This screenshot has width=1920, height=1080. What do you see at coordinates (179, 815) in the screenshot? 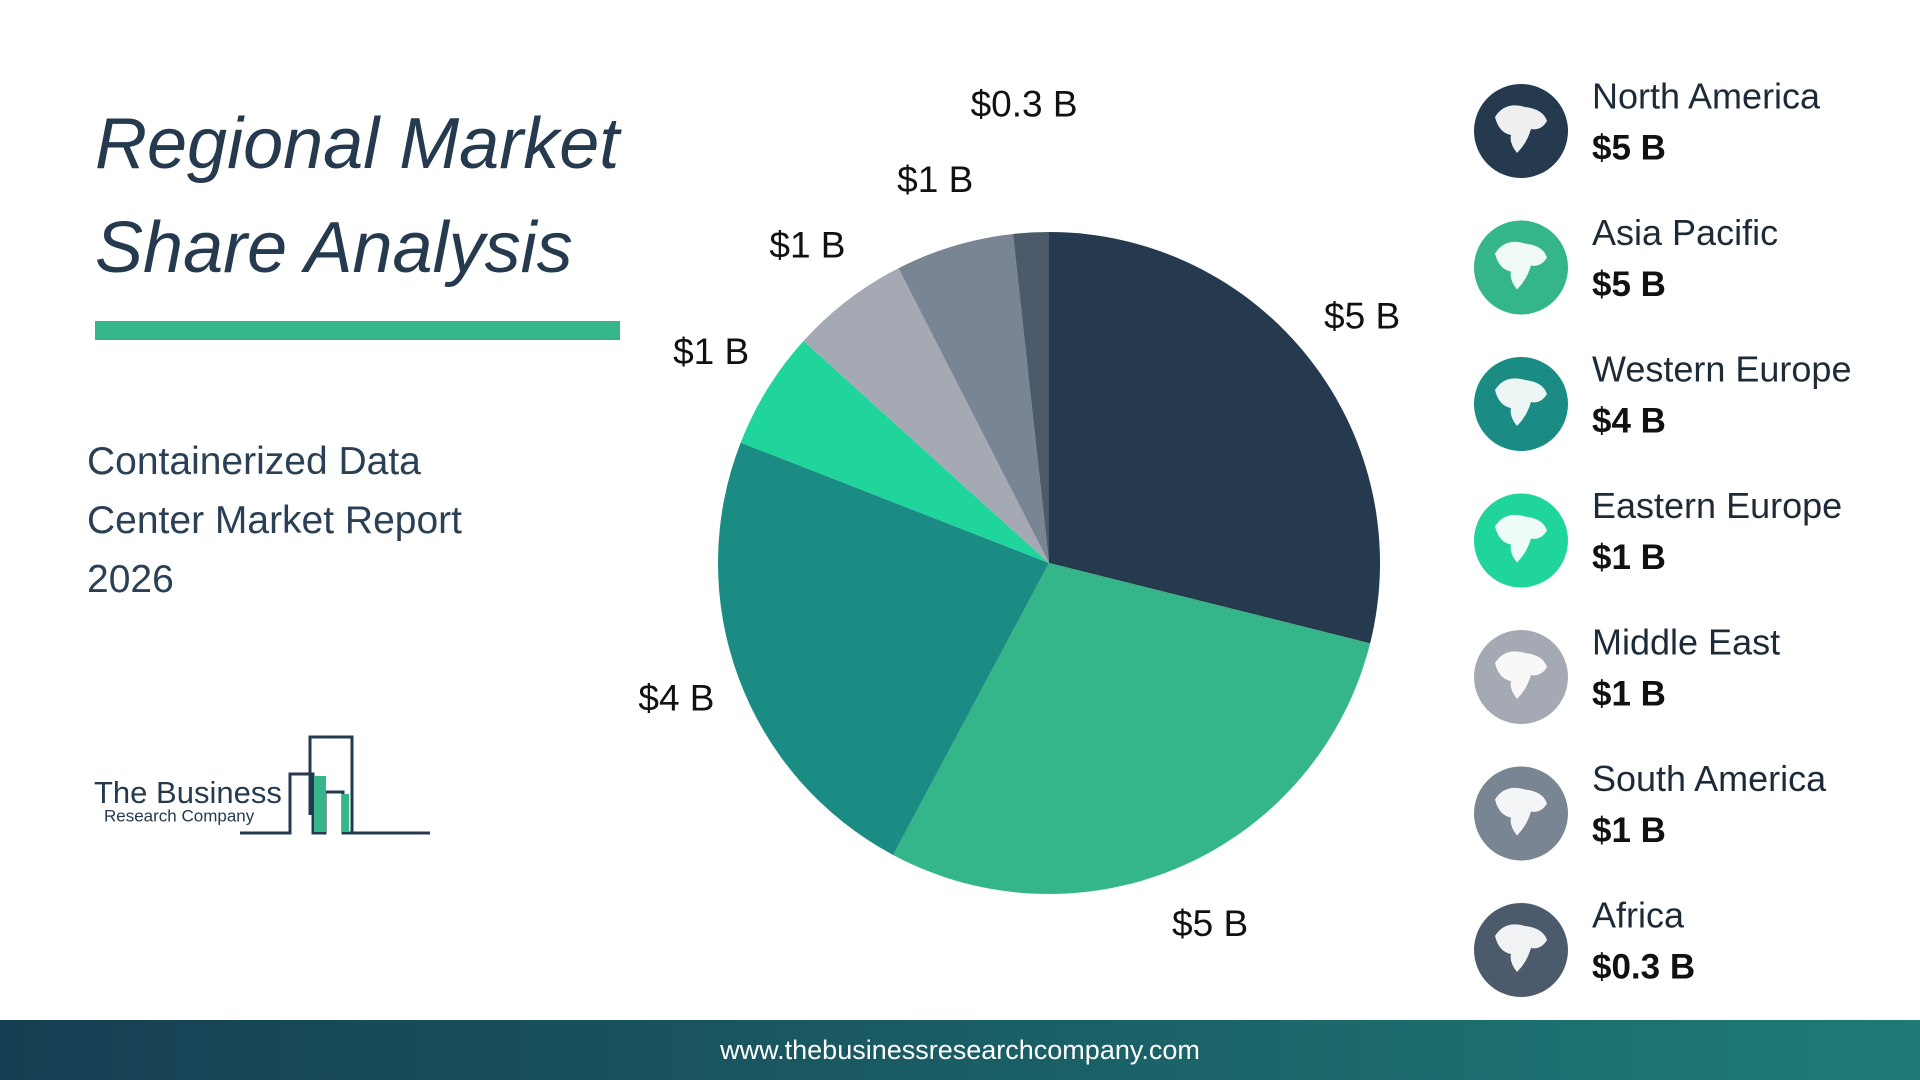
I see `logo-line2: Research Company` at bounding box center [179, 815].